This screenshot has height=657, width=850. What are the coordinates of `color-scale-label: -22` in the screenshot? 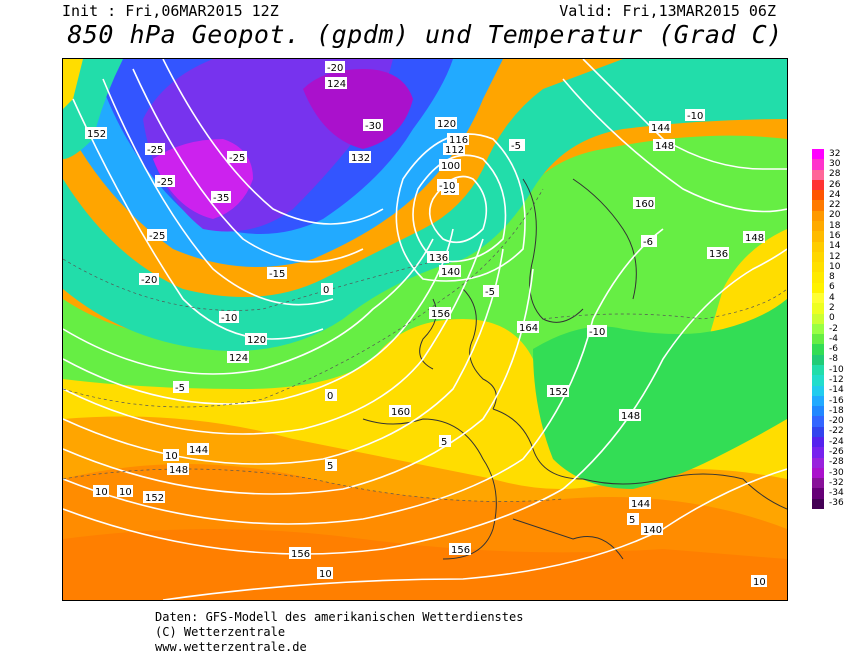 It's located at (836, 431).